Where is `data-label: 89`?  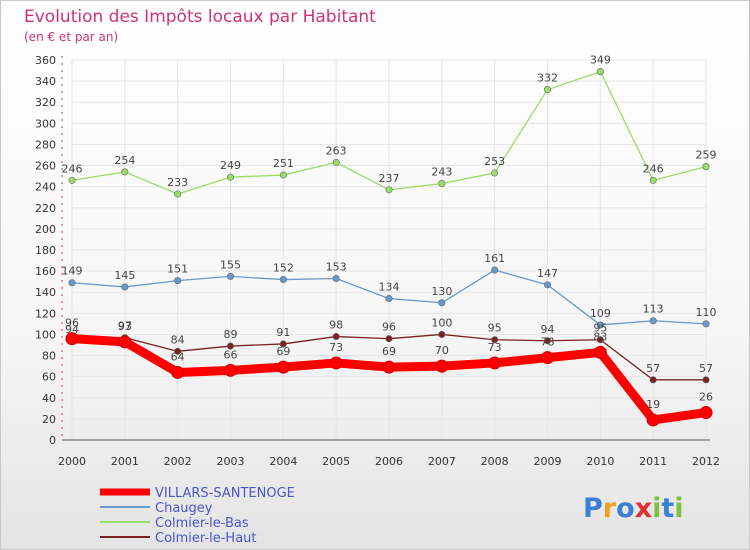 data-label: 89 is located at coordinates (231, 334).